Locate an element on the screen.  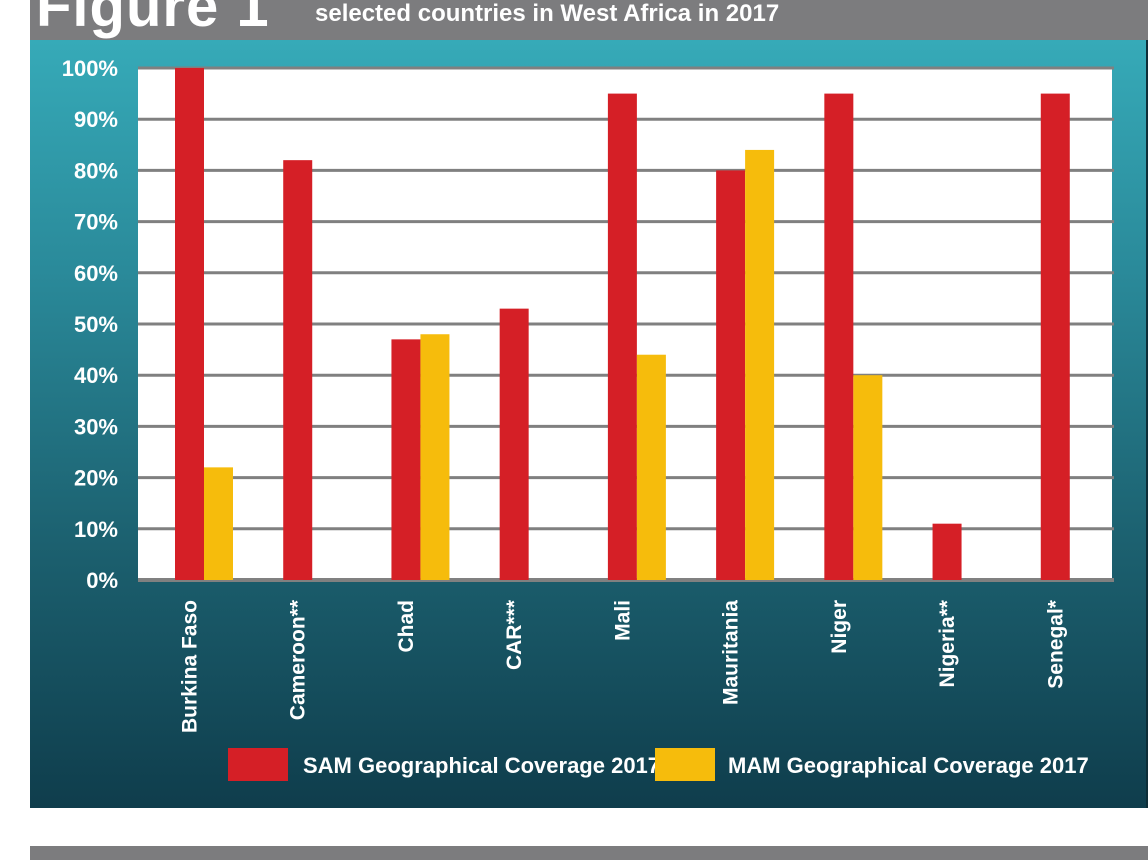
y-tick-label: 100% is located at coordinates (90, 68).